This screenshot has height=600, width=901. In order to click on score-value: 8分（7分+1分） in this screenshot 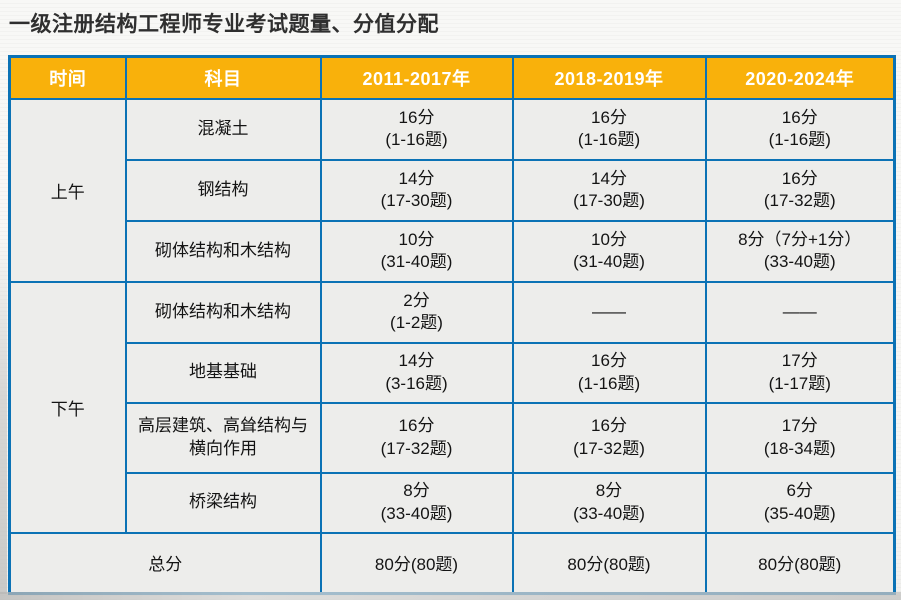, I will do `click(800, 239)`.